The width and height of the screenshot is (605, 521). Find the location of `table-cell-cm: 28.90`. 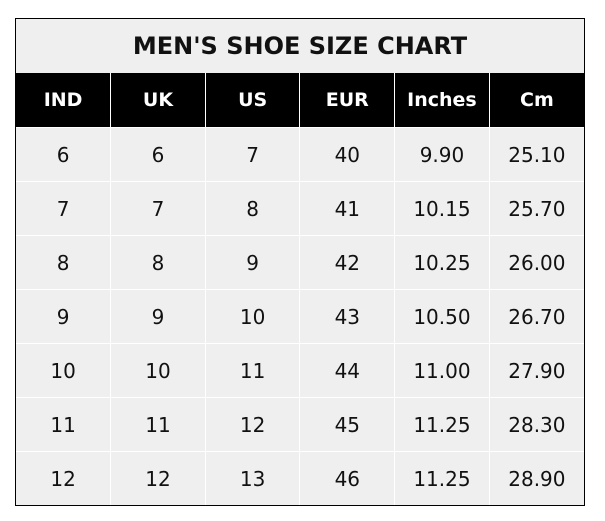

table-cell-cm: 28.90 is located at coordinates (536, 478).